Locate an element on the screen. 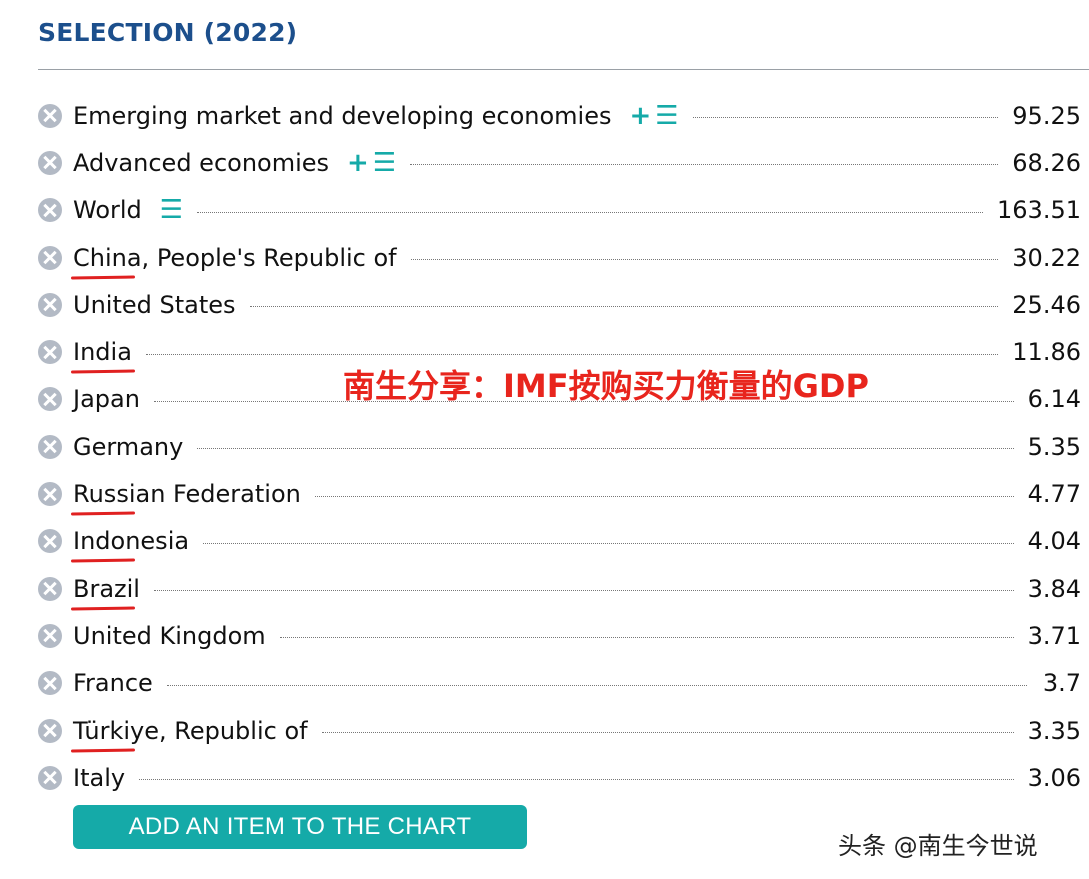 The image size is (1089, 879). item-actions: ☰ is located at coordinates (171, 210).